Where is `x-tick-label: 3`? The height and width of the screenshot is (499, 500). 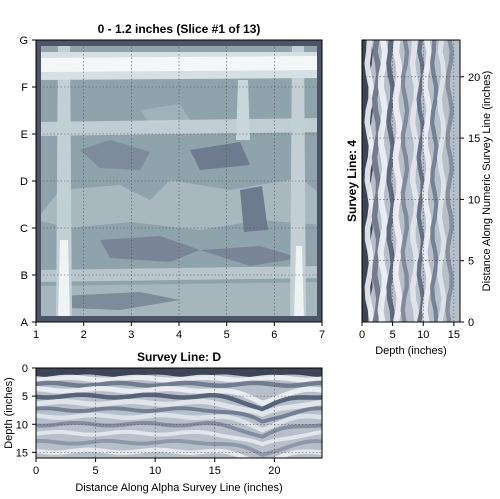 x-tick-label: 3 is located at coordinates (131, 335).